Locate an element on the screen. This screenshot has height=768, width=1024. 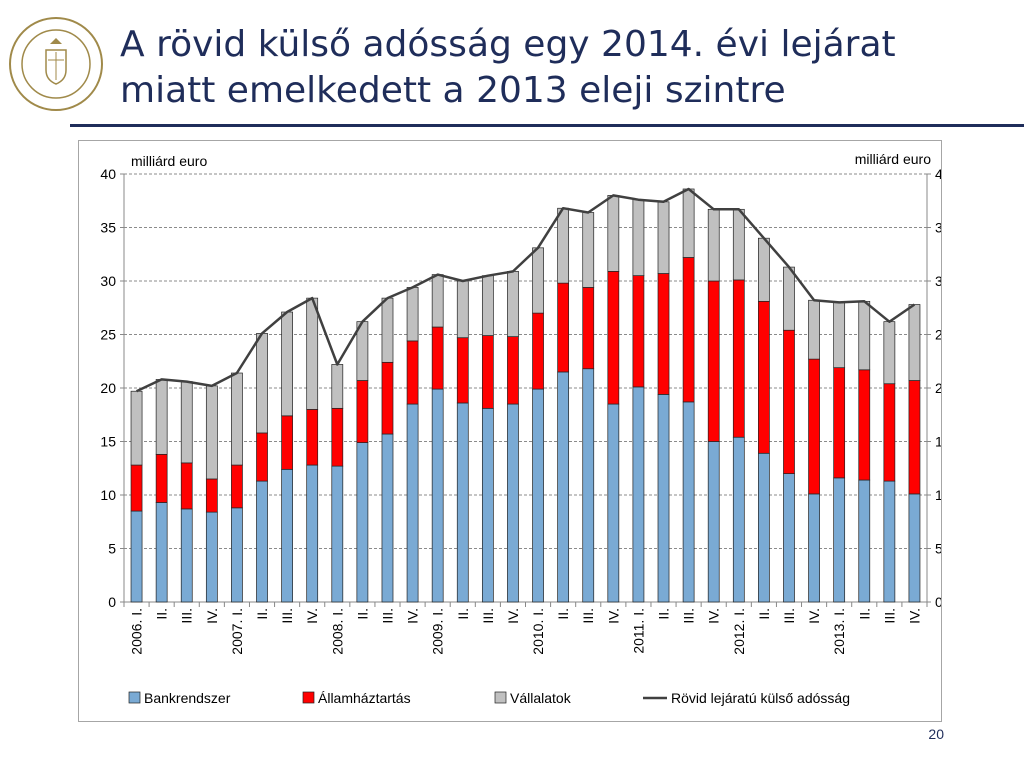
x-tick-label: 2011. I. is located at coordinates (638, 631).